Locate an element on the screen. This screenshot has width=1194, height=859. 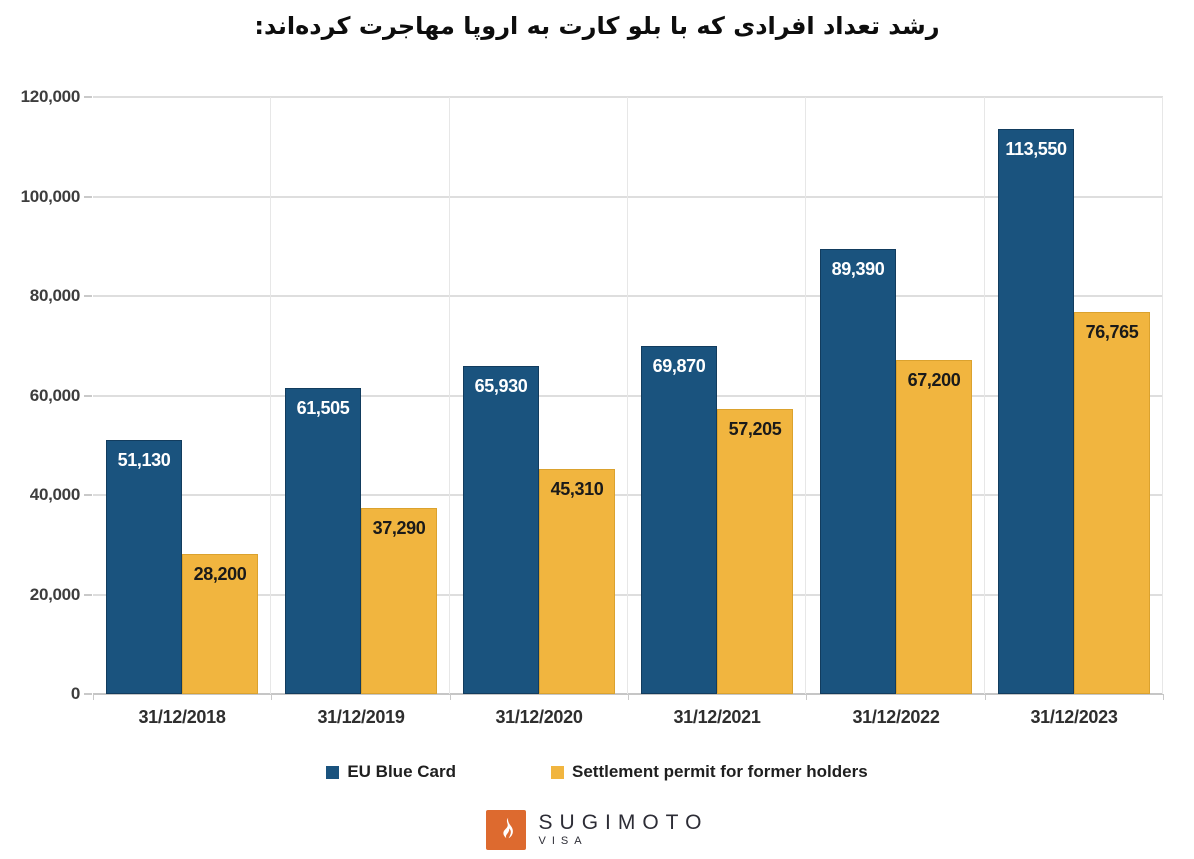
bar-value-label: 57,205 is located at coordinates (755, 429).